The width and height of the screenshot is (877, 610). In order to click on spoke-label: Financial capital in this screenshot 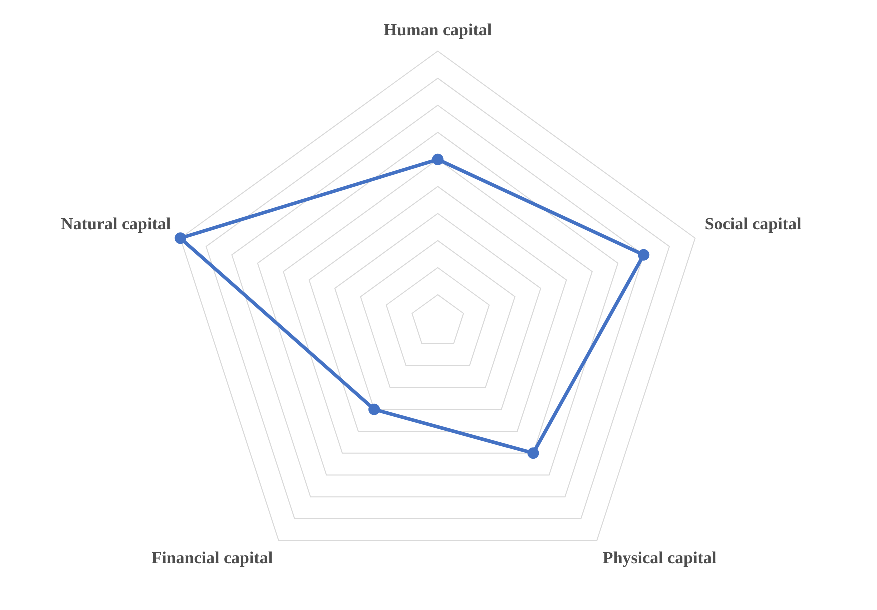, I will do `click(213, 558)`.